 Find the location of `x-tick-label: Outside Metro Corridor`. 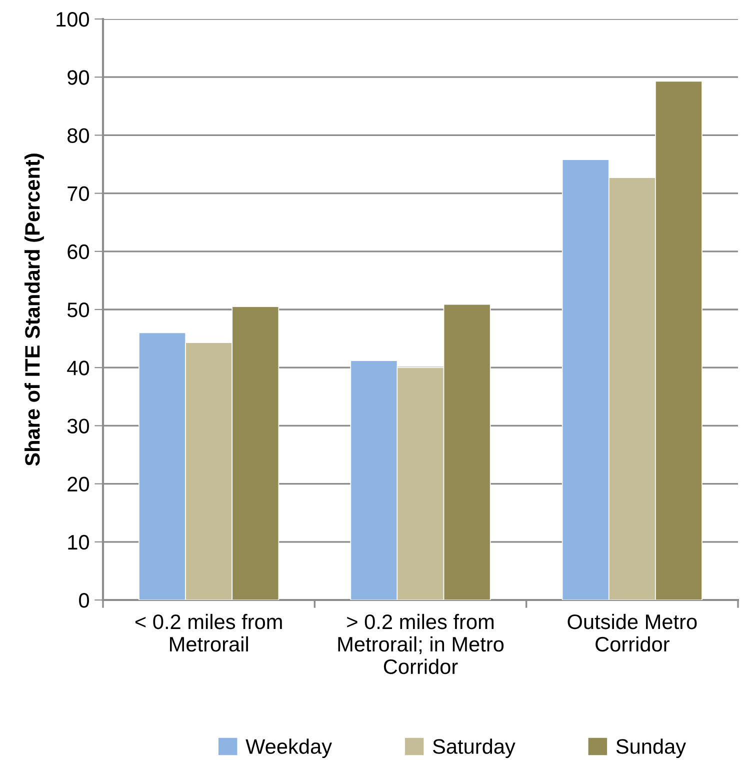

x-tick-label: Outside Metro Corridor is located at coordinates (632, 633).